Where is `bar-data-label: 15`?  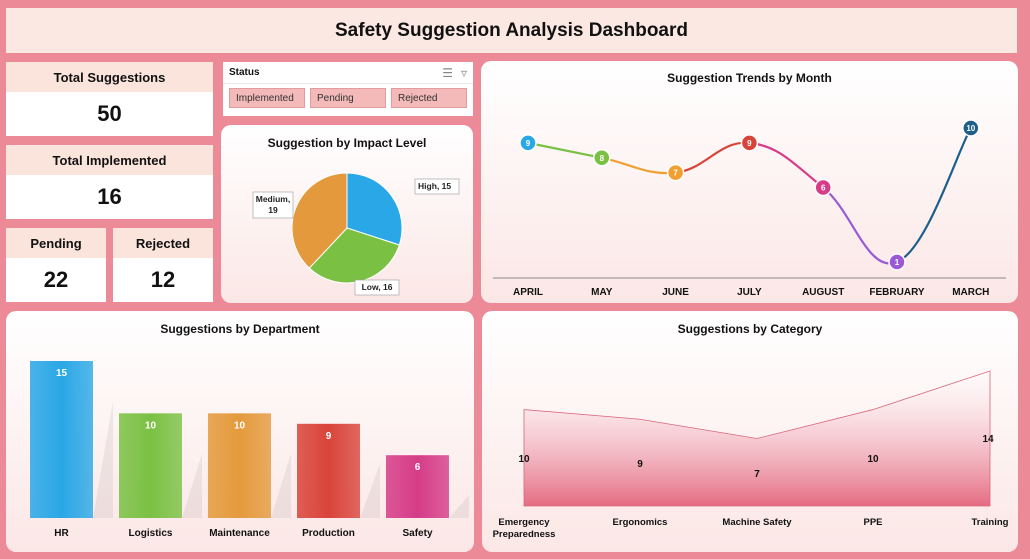 bar-data-label: 15 is located at coordinates (62, 373).